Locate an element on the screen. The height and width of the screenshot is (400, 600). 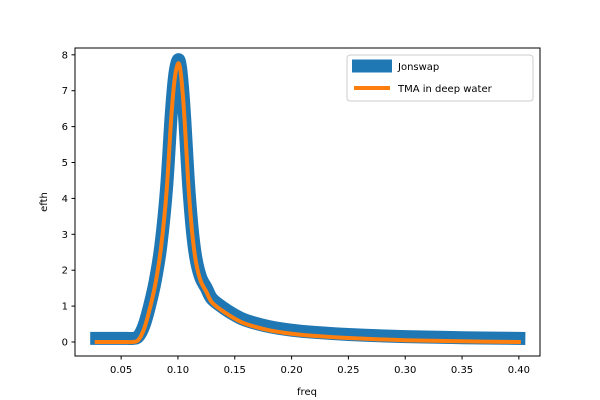
y-tick-label: 5 is located at coordinates (65, 163).